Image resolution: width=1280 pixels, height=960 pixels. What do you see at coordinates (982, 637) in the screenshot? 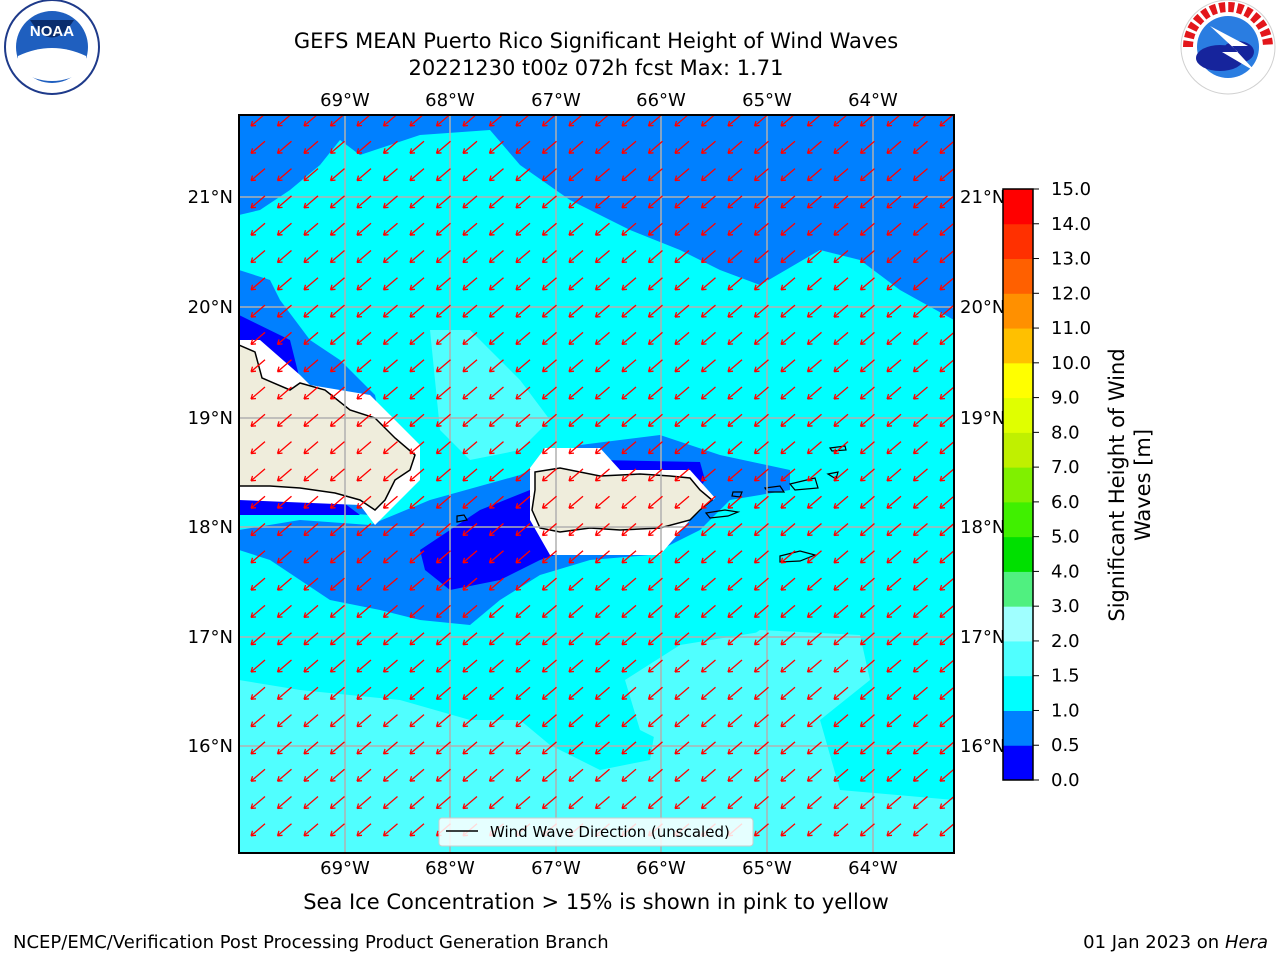
I see `lat-label-right-17n: 17°N` at bounding box center [982, 637].